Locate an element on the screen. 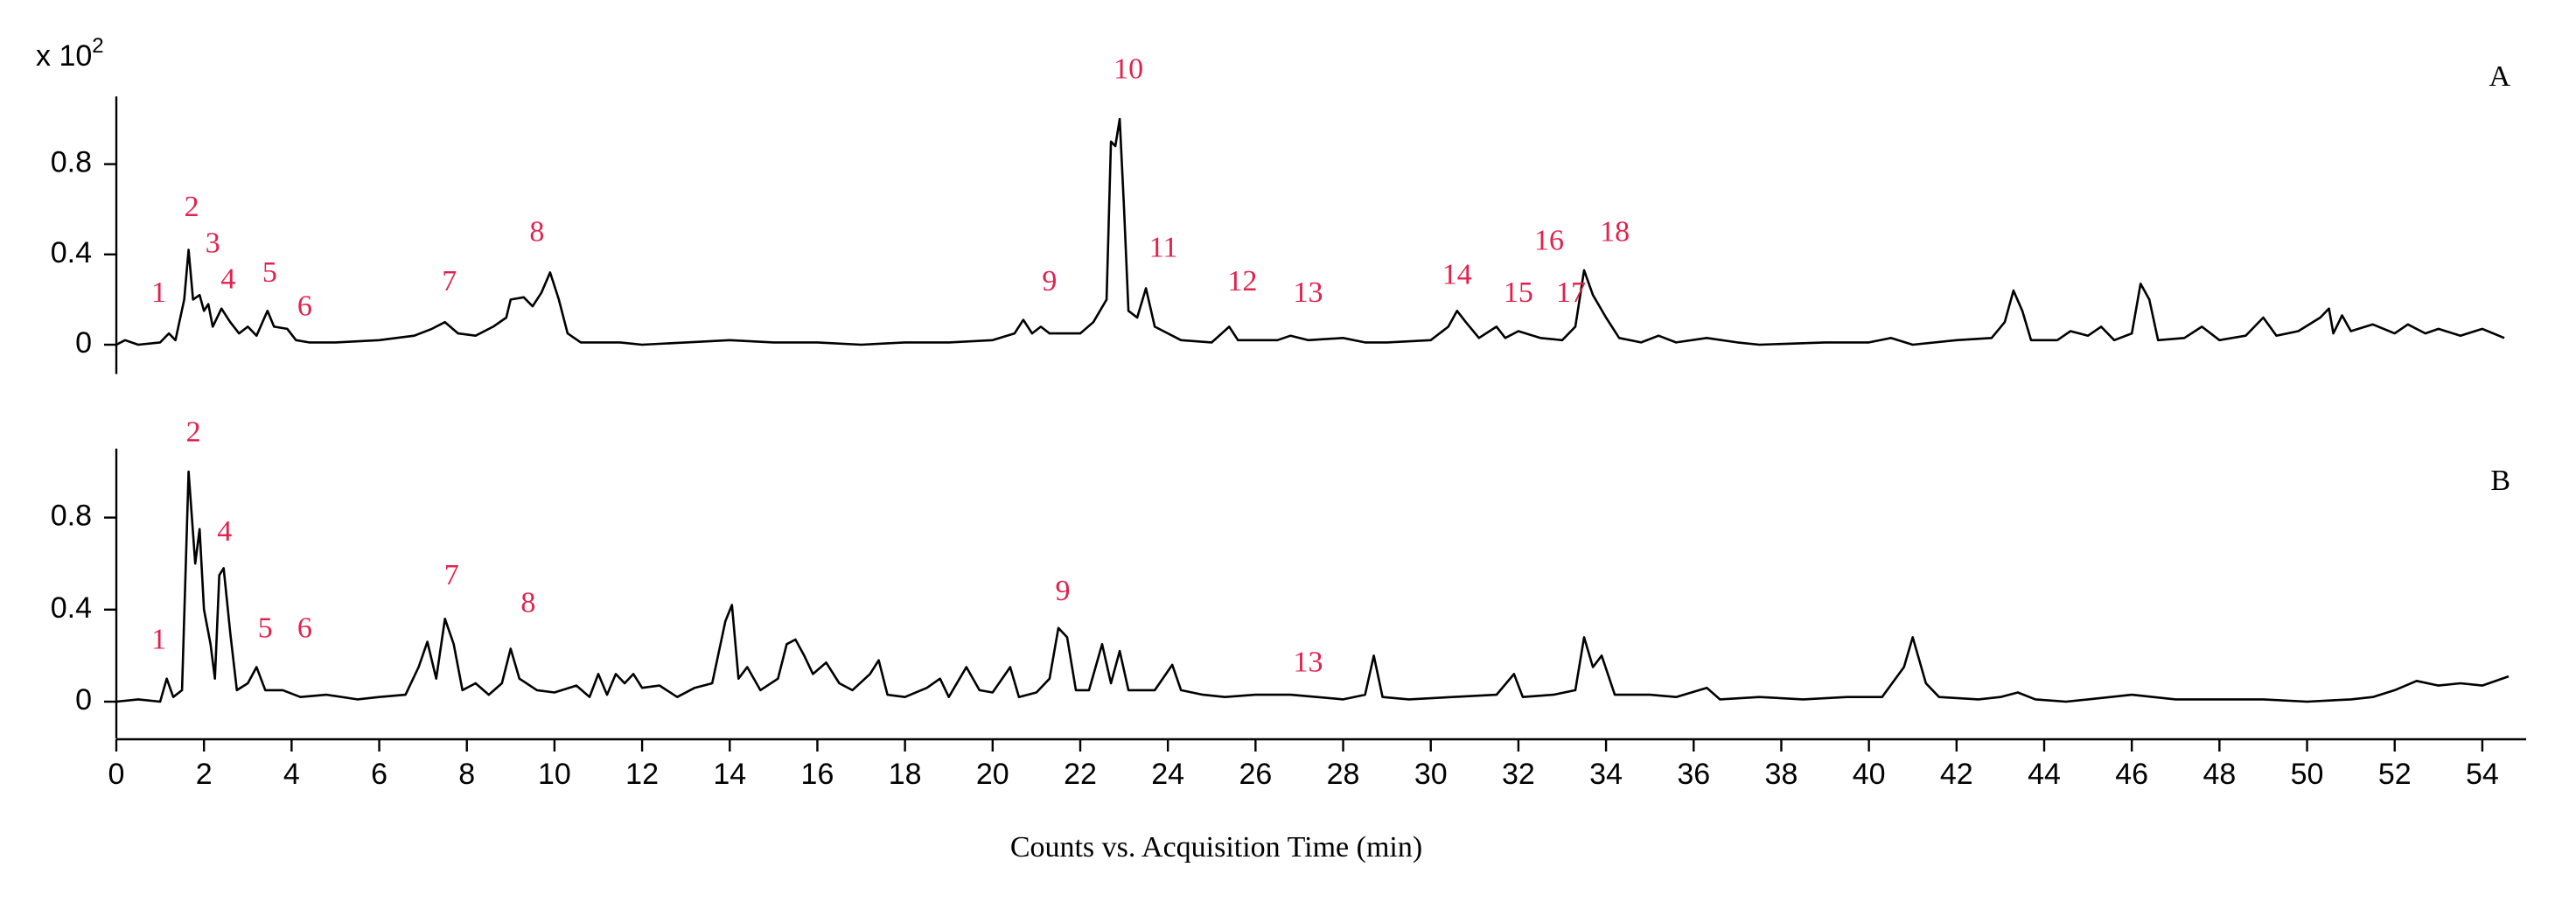 This screenshot has width=2576, height=902. x-tick-label: 52 is located at coordinates (2395, 774).